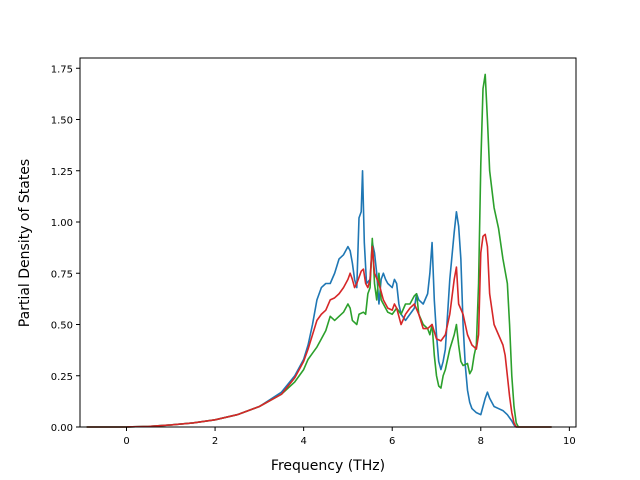 This screenshot has width=640, height=480. What do you see at coordinates (25, 243) in the screenshot?
I see `y-axis-title: Partial Density of States` at bounding box center [25, 243].